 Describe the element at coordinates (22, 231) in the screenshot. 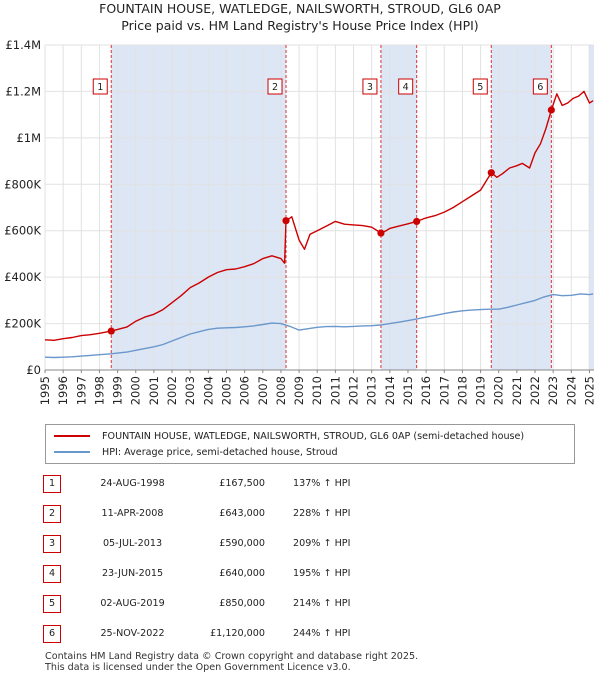

I see `y-tick-label: £600K` at that location.